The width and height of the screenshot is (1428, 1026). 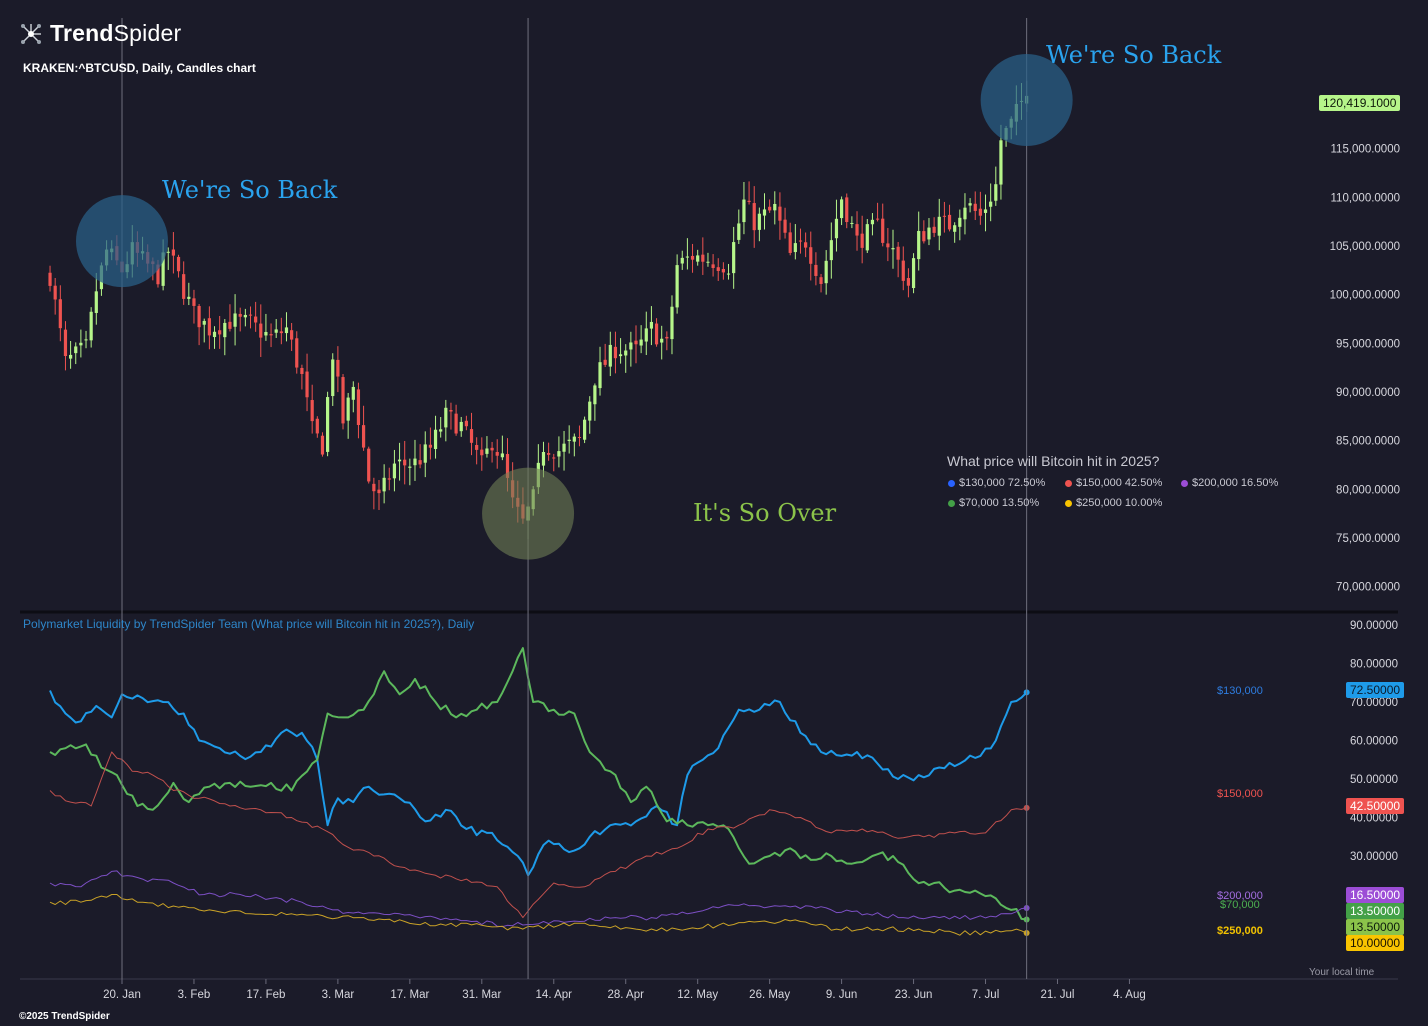 I want to click on x-axis-tick: 14. Apr, so click(x=554, y=995).